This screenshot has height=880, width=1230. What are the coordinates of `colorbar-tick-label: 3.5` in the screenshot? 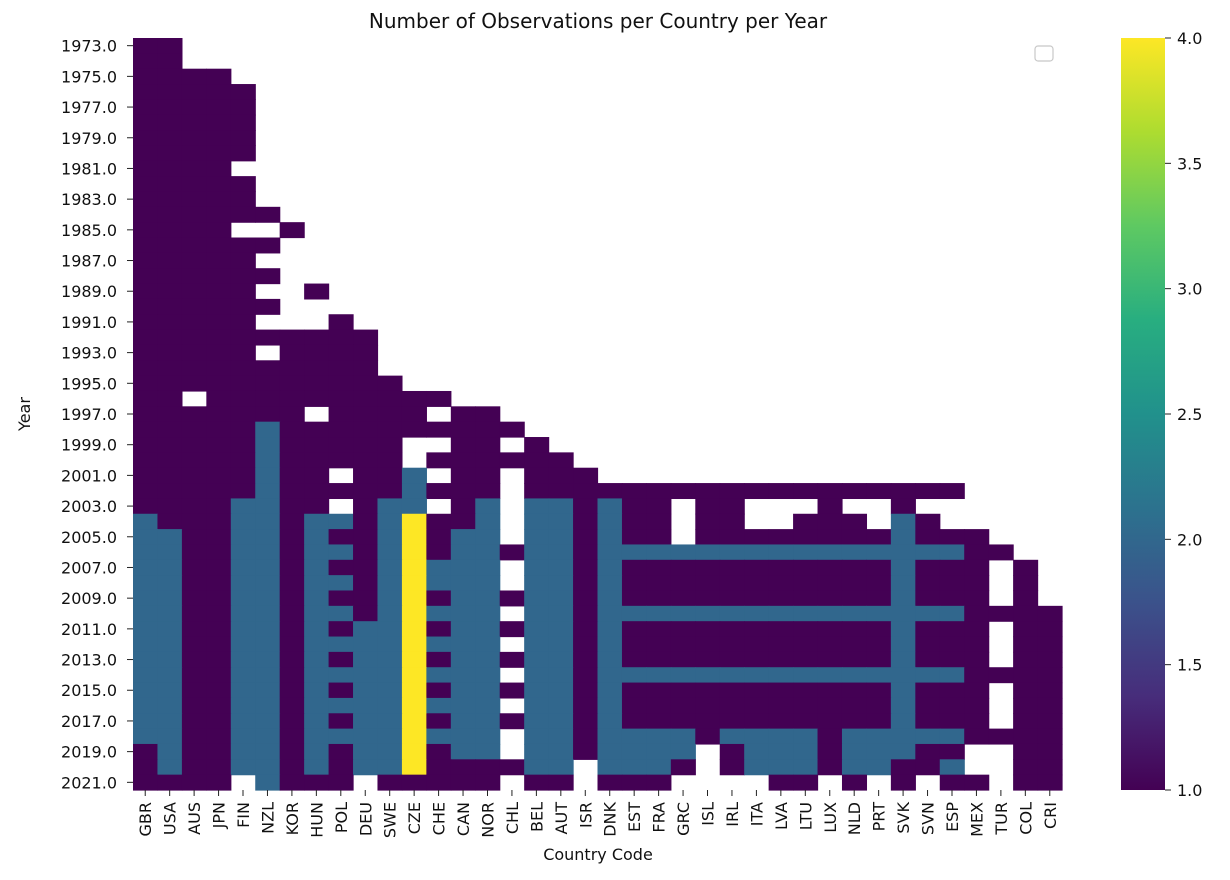 It's located at (1189, 163).